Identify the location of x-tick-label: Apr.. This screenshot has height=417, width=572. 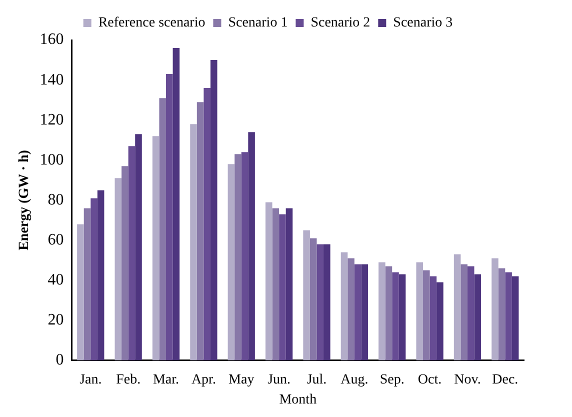
(203, 380).